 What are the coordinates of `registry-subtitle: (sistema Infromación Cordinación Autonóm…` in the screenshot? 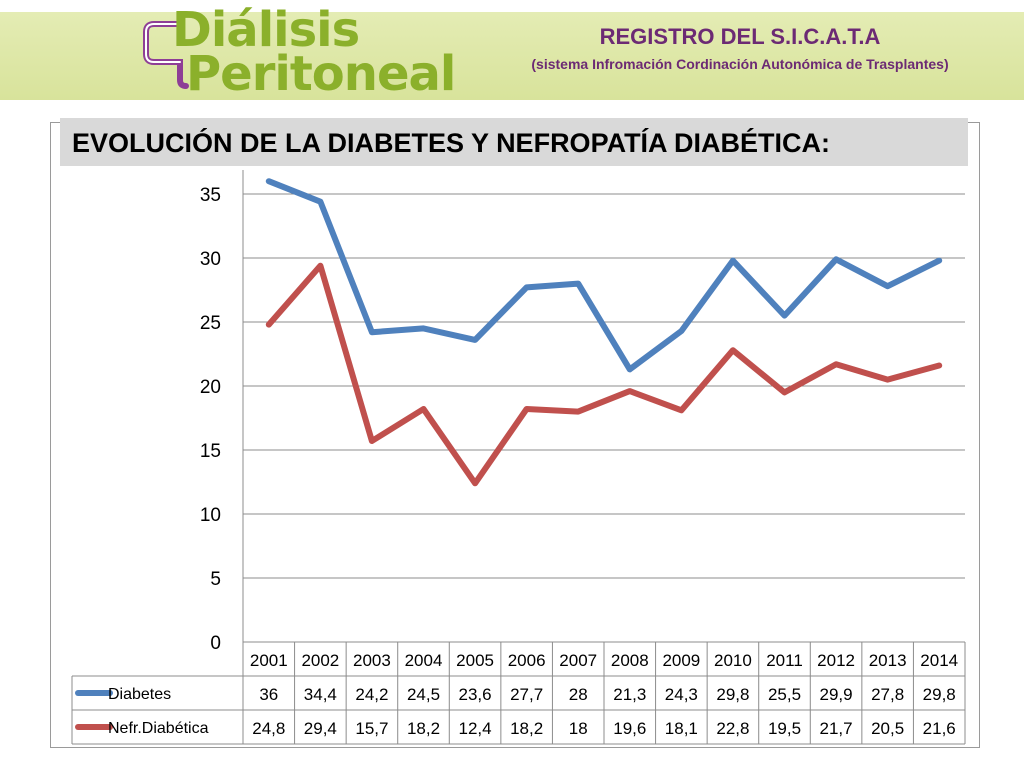 It's located at (740, 64).